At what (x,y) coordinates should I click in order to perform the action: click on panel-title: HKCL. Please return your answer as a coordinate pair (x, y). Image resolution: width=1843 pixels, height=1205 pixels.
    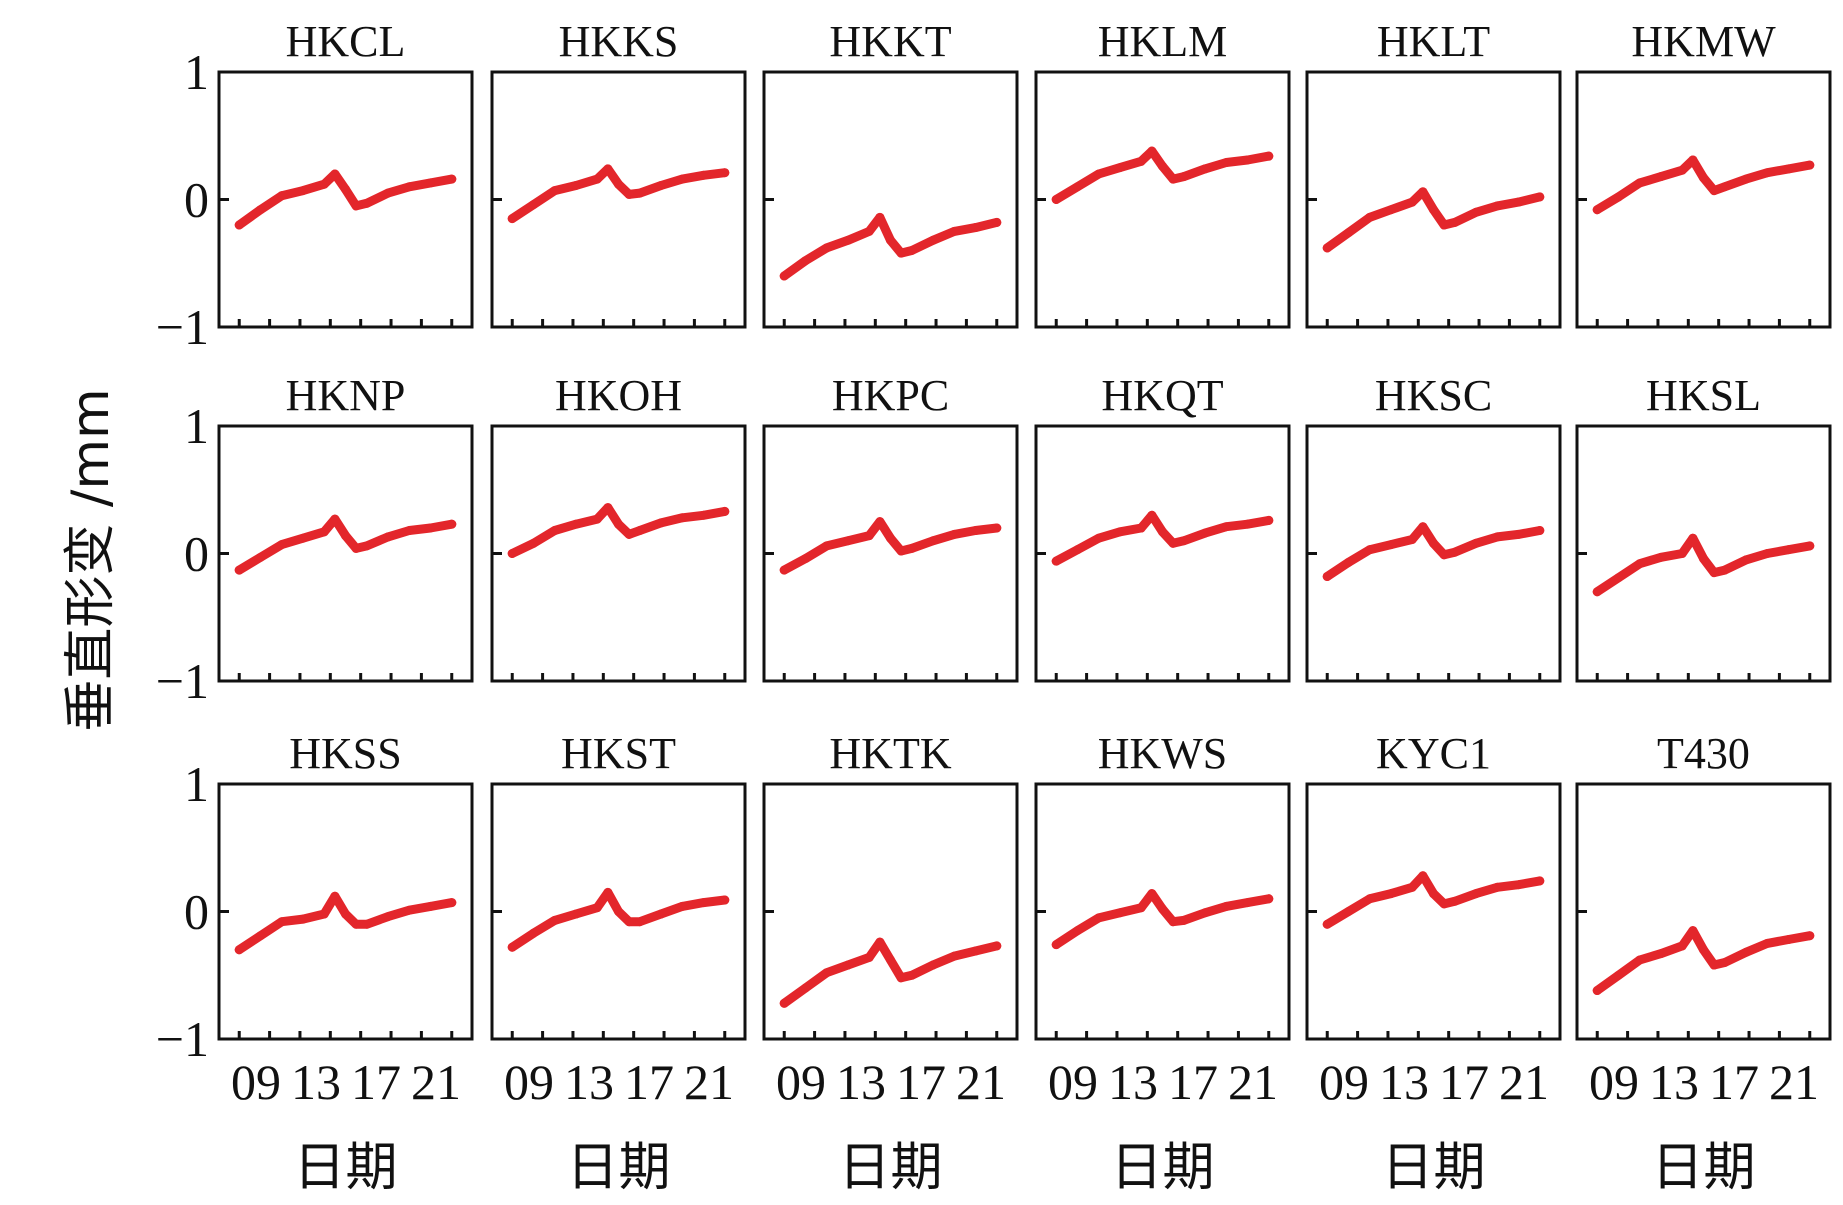
    Looking at the image, I should click on (346, 41).